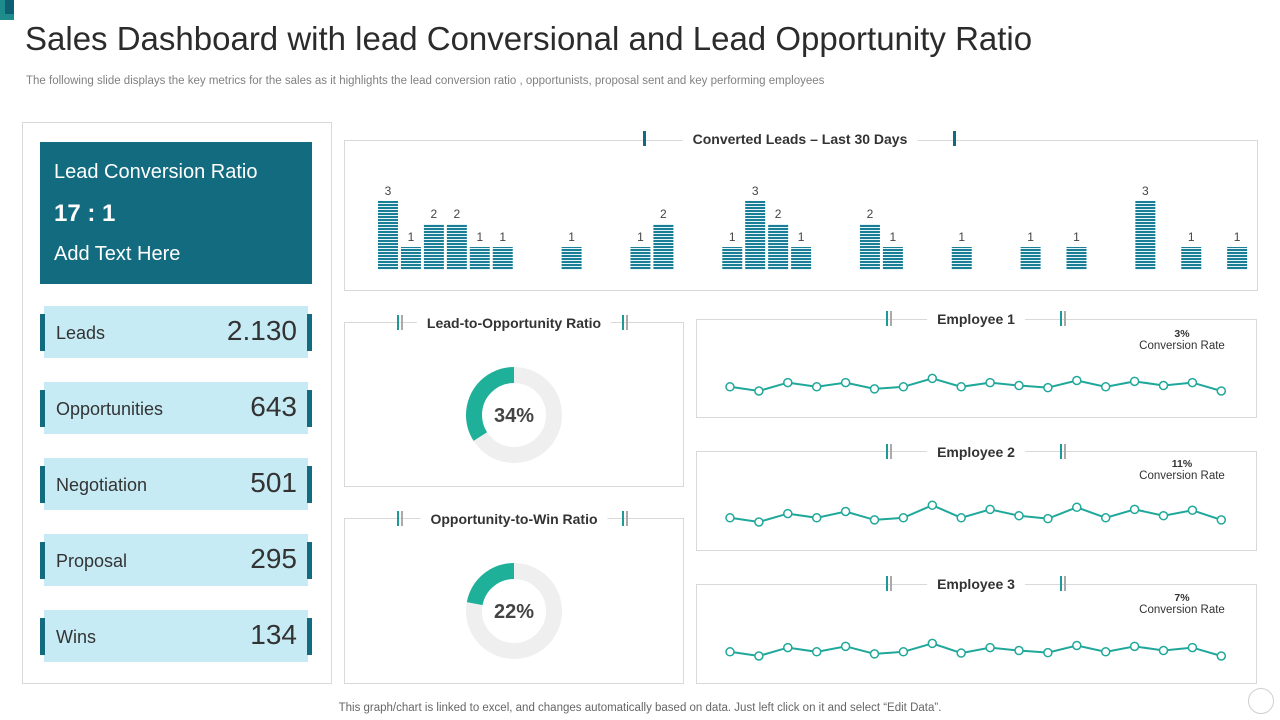 The height and width of the screenshot is (720, 1280). I want to click on bar-label-23: 1, so click(893, 237).